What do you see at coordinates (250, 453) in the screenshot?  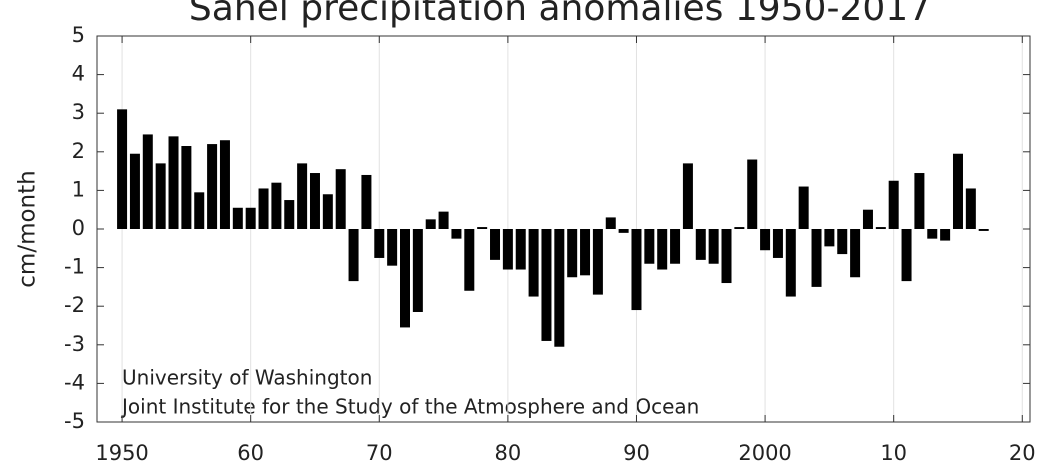 I see `x-tick-label: 60` at bounding box center [250, 453].